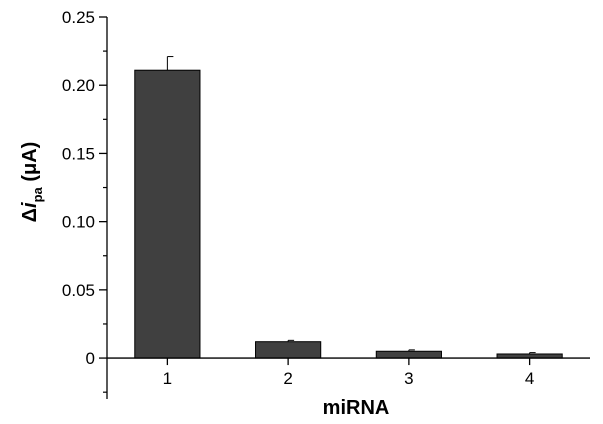 The height and width of the screenshot is (424, 603). Describe the element at coordinates (37, 194) in the screenshot. I see `y-axis-label-subscript: pa` at that location.